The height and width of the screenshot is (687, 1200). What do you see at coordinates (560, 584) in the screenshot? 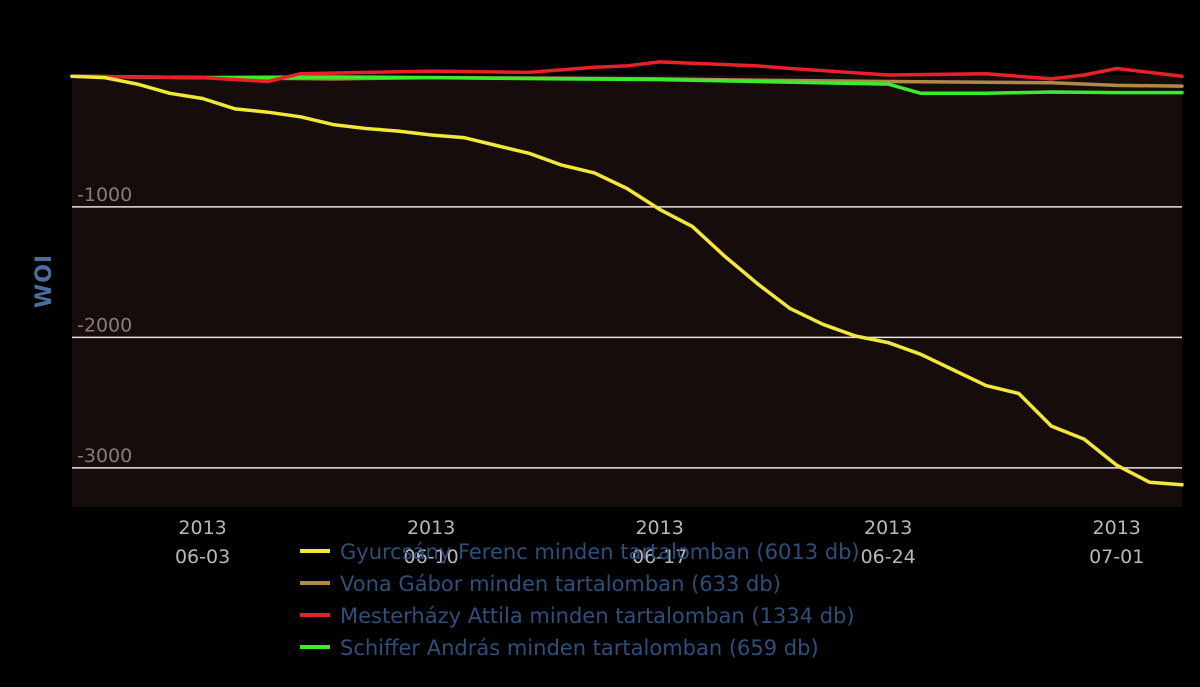
I see `legend-label: Vona Gábor minden tartalomban (633 db)` at bounding box center [560, 584].